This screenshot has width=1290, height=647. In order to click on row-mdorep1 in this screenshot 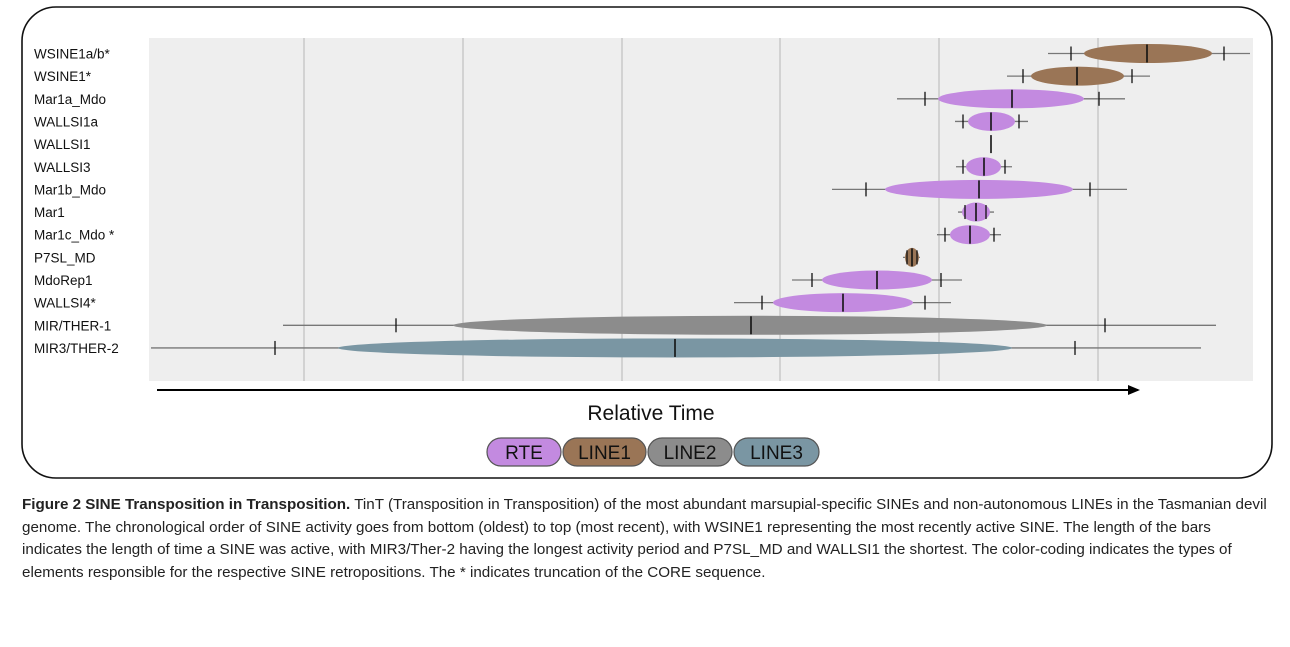, I will do `click(877, 280)`.